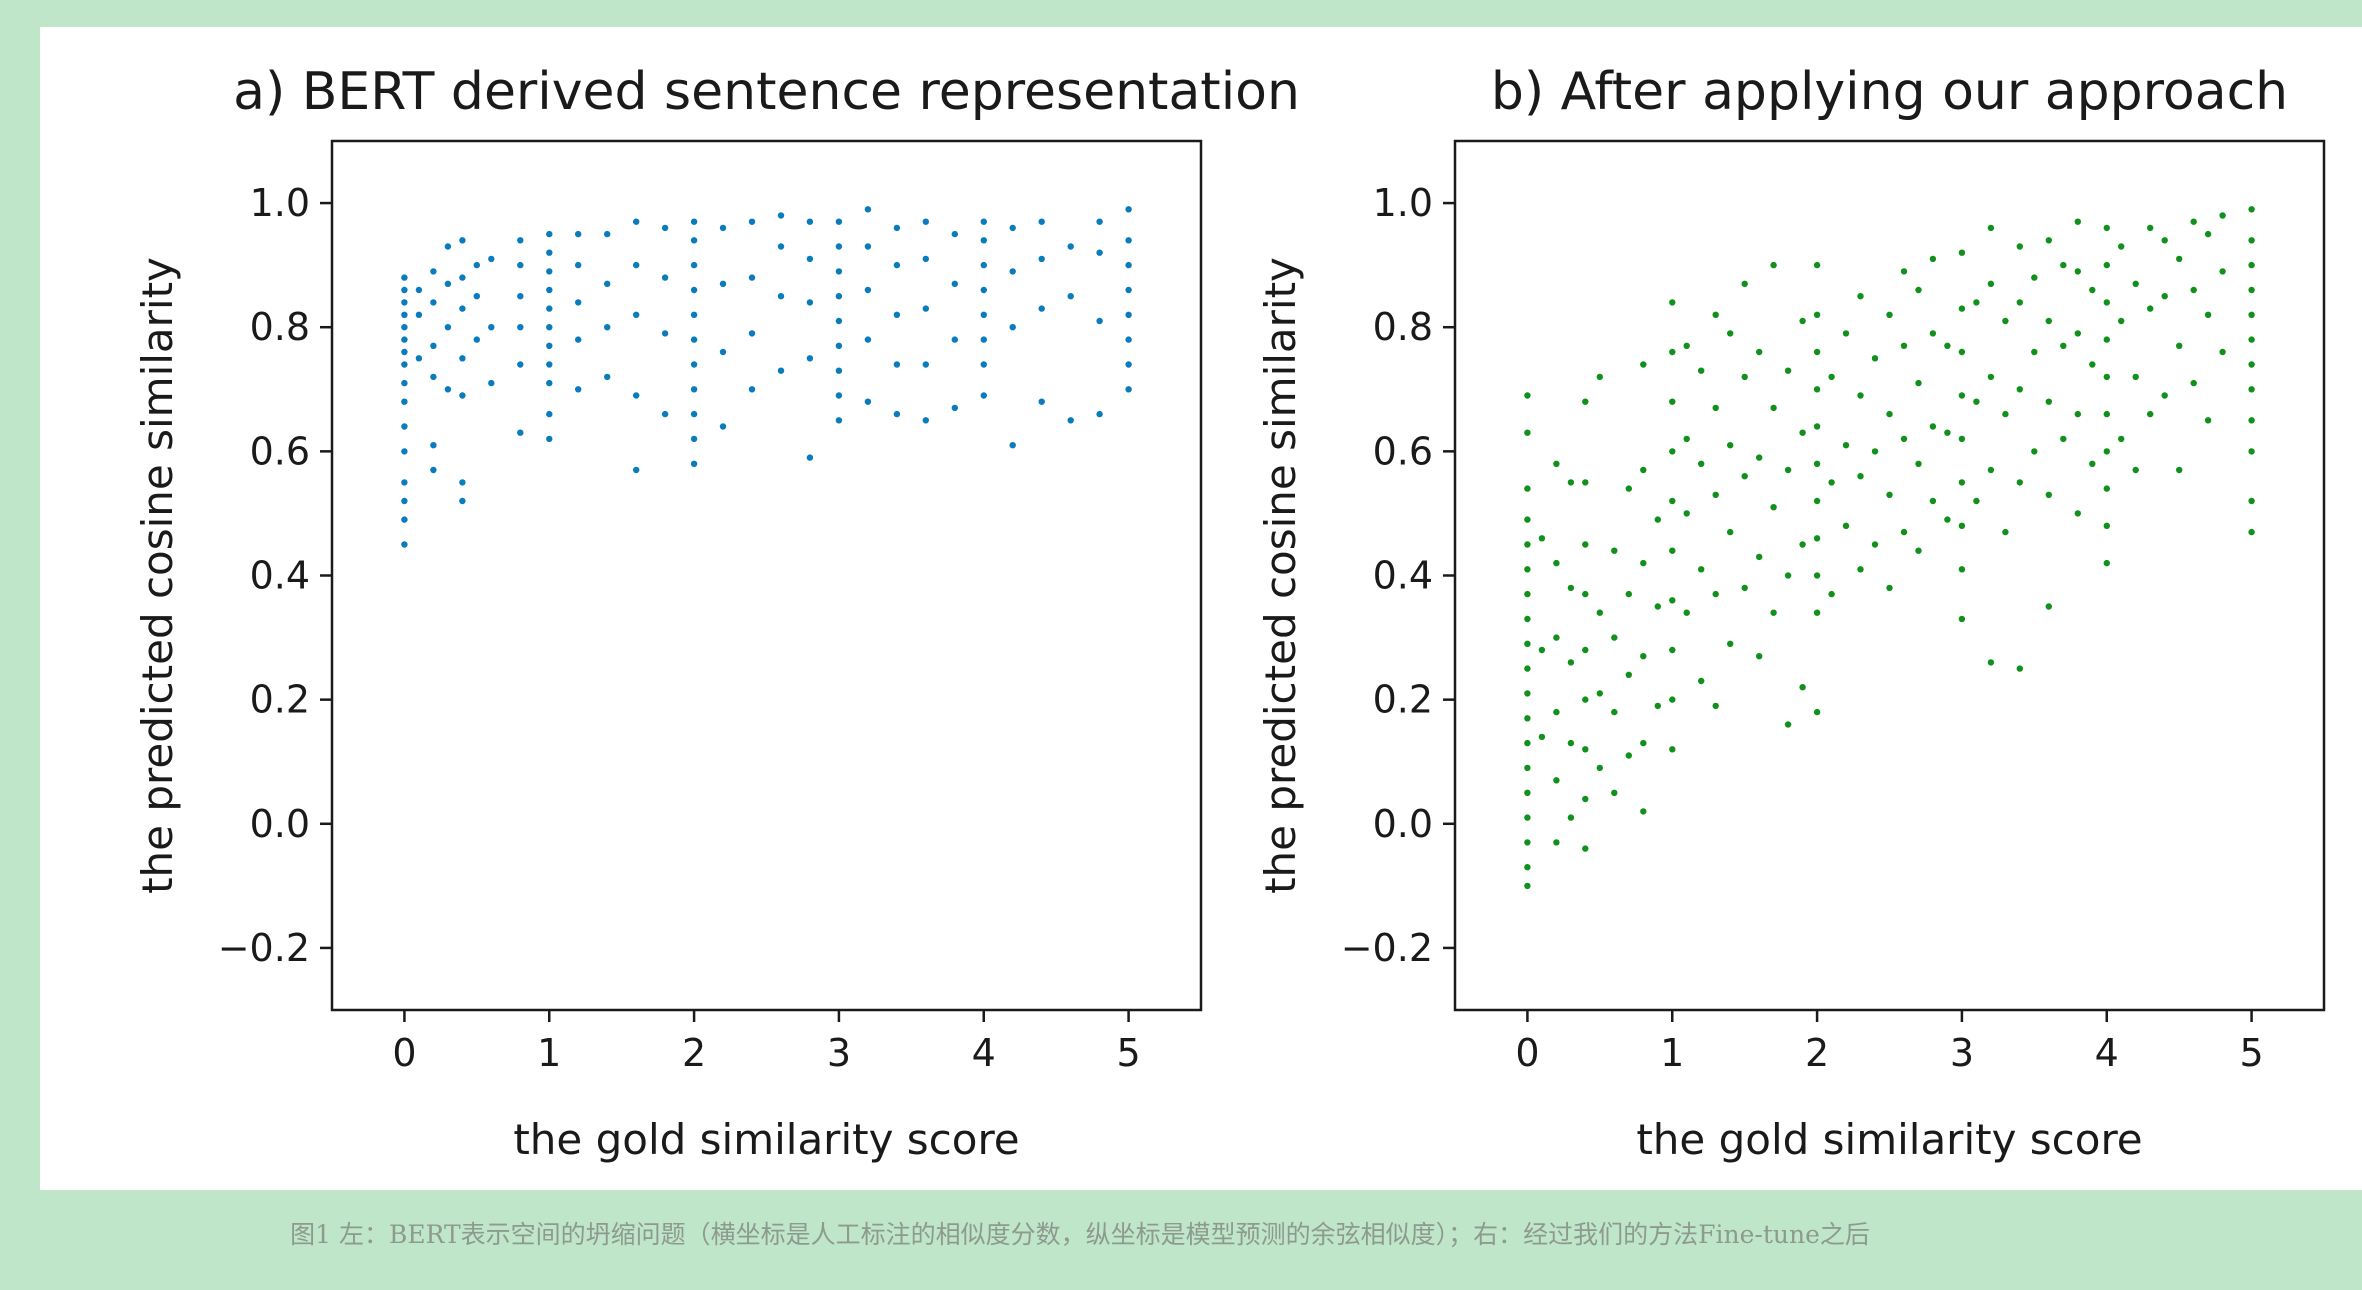  I want to click on chart-a-ytick-label: 0.0, so click(280, 824).